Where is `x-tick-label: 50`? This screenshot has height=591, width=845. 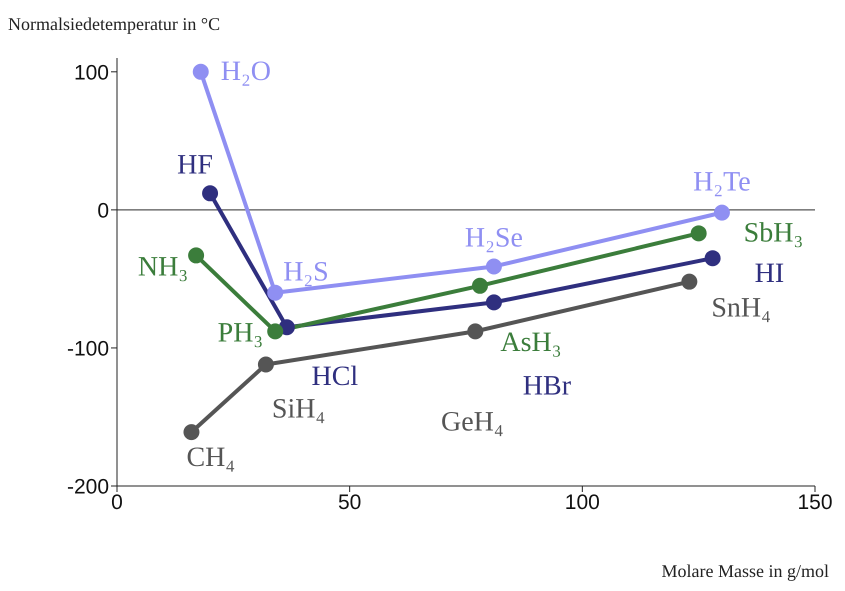 x-tick-label: 50 is located at coordinates (350, 502).